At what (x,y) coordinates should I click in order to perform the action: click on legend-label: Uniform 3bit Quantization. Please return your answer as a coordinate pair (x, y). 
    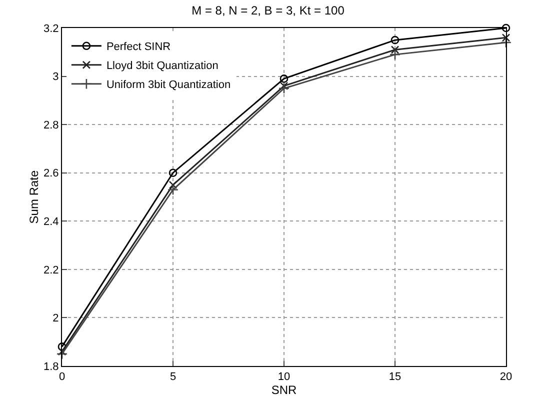
    Looking at the image, I should click on (168, 85).